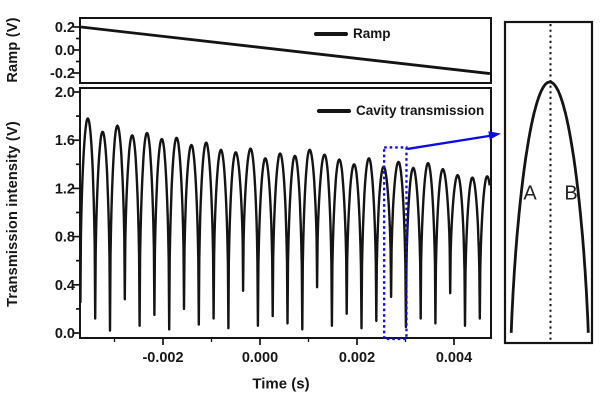 Image resolution: width=600 pixels, height=402 pixels. Describe the element at coordinates (494, 135) in the screenshot. I see `zoom-arrow-head-icon` at that location.